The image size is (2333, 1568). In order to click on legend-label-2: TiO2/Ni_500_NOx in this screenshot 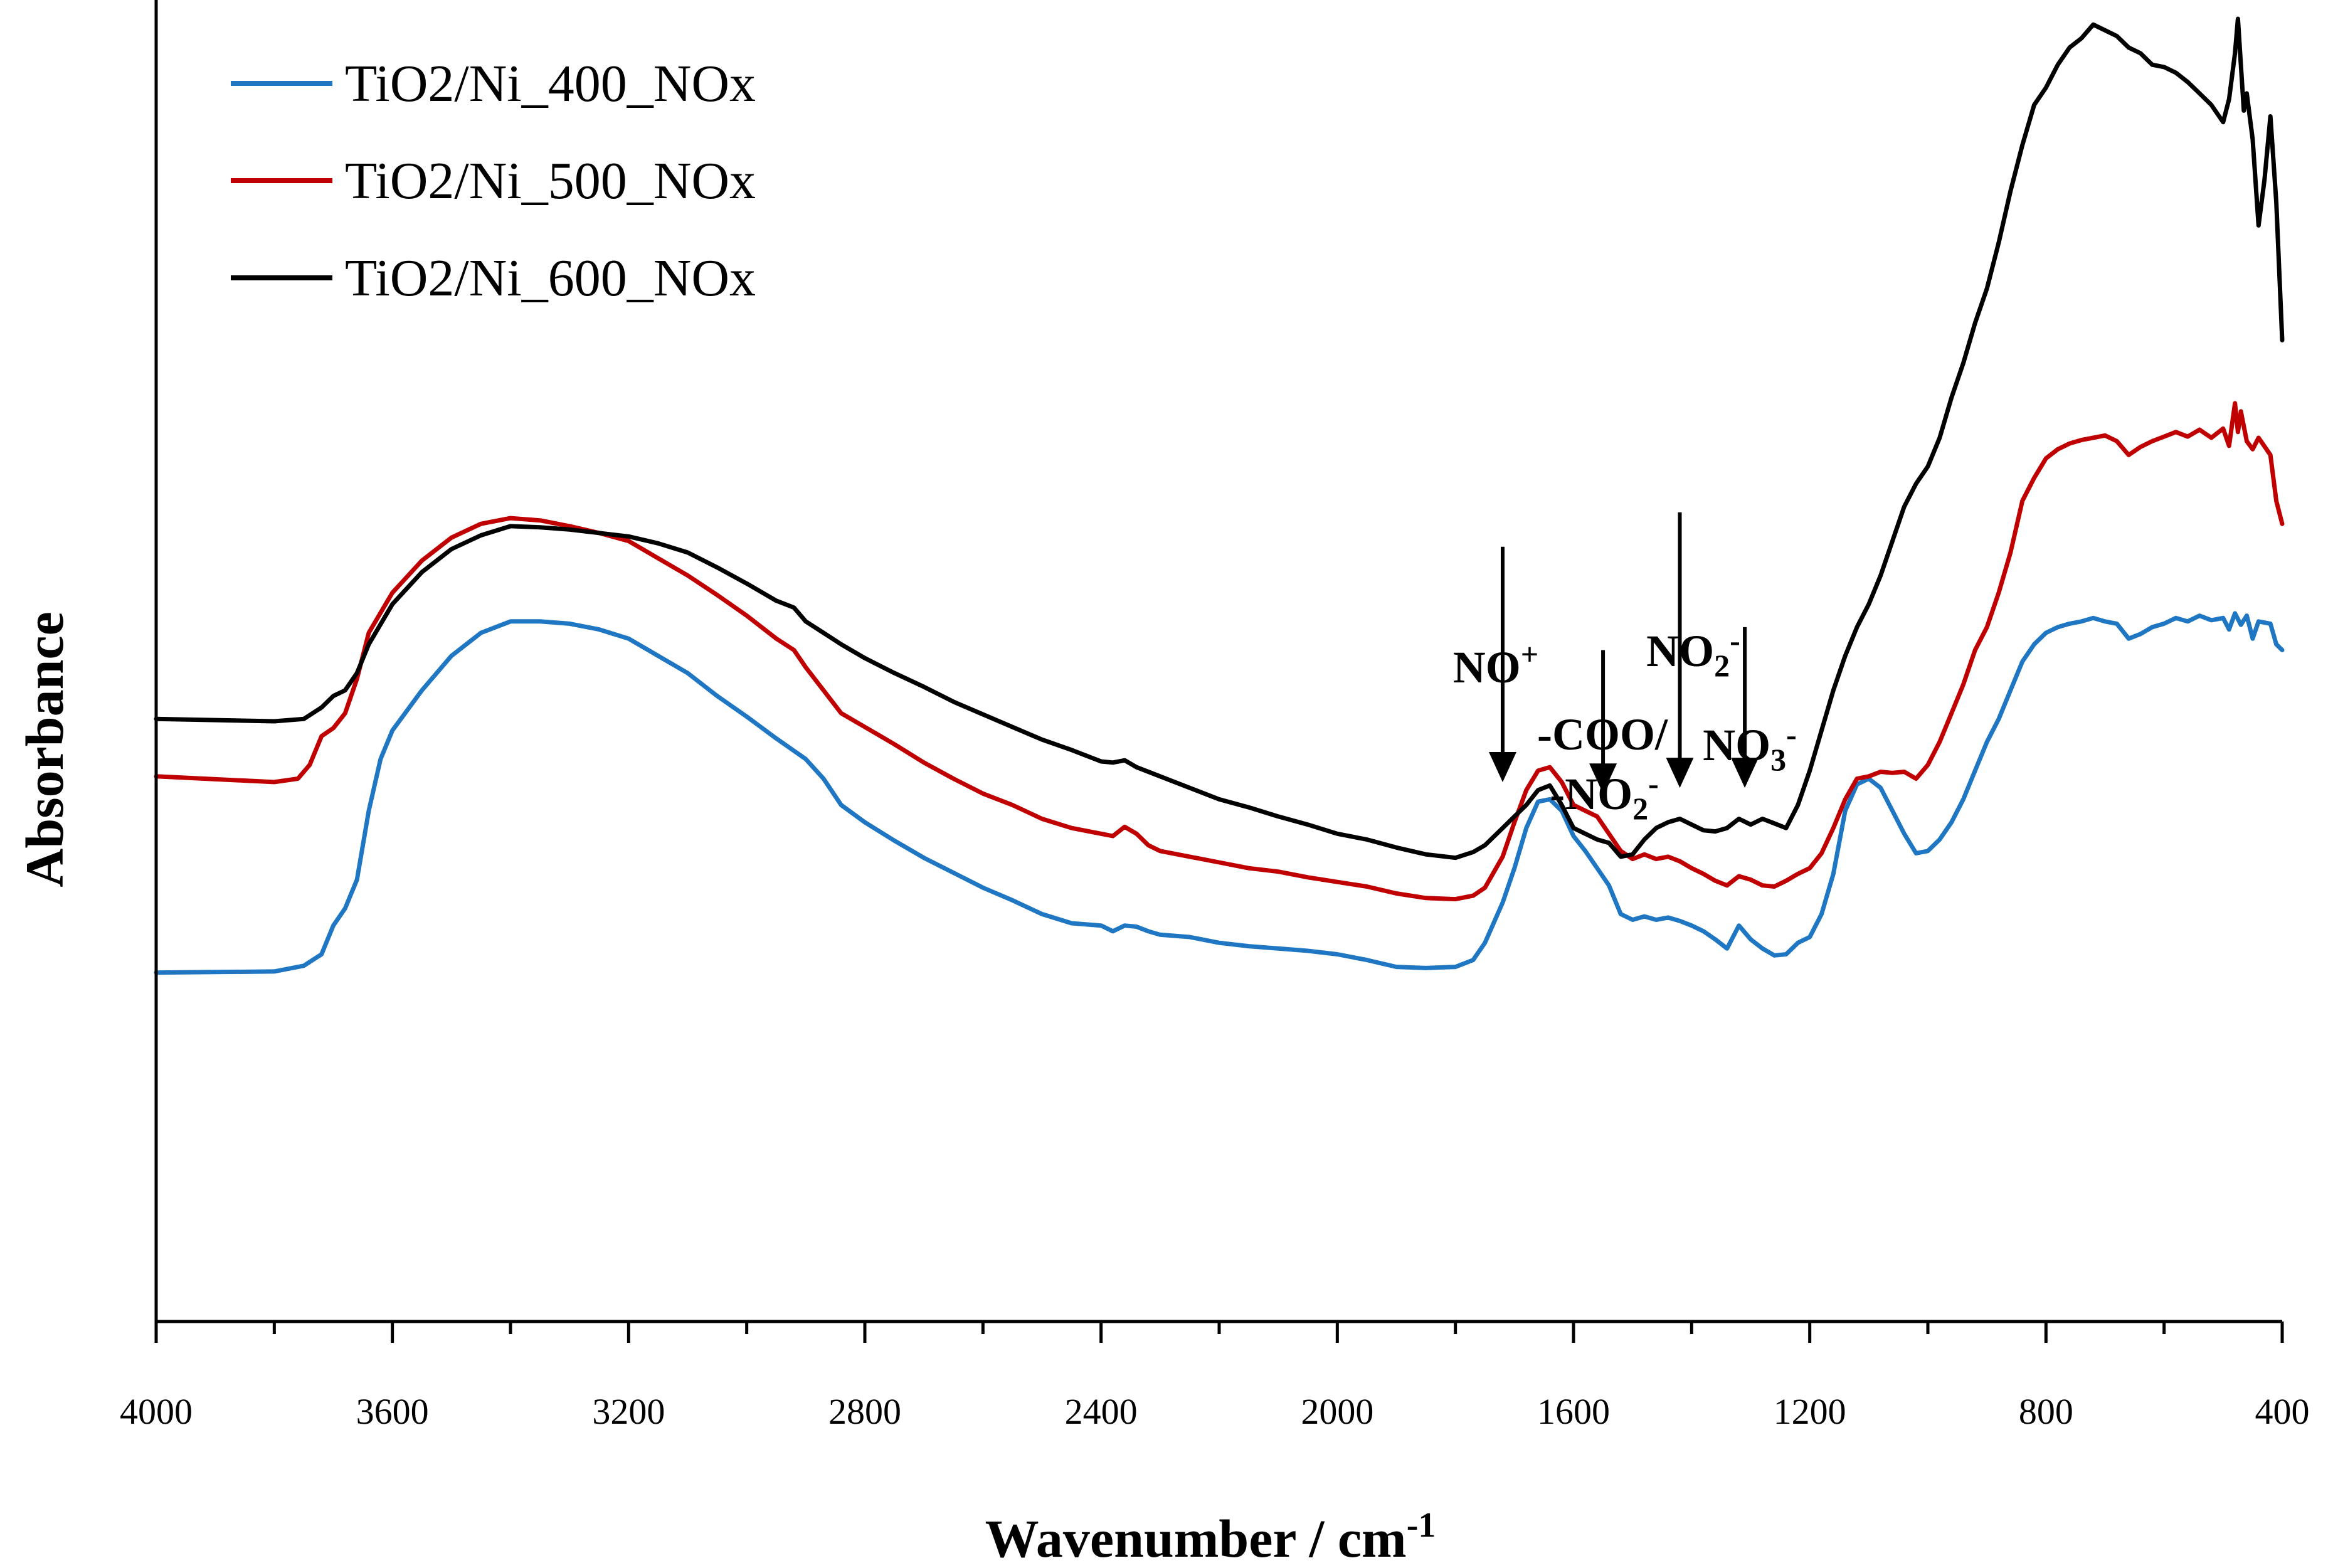, I will do `click(551, 181)`.